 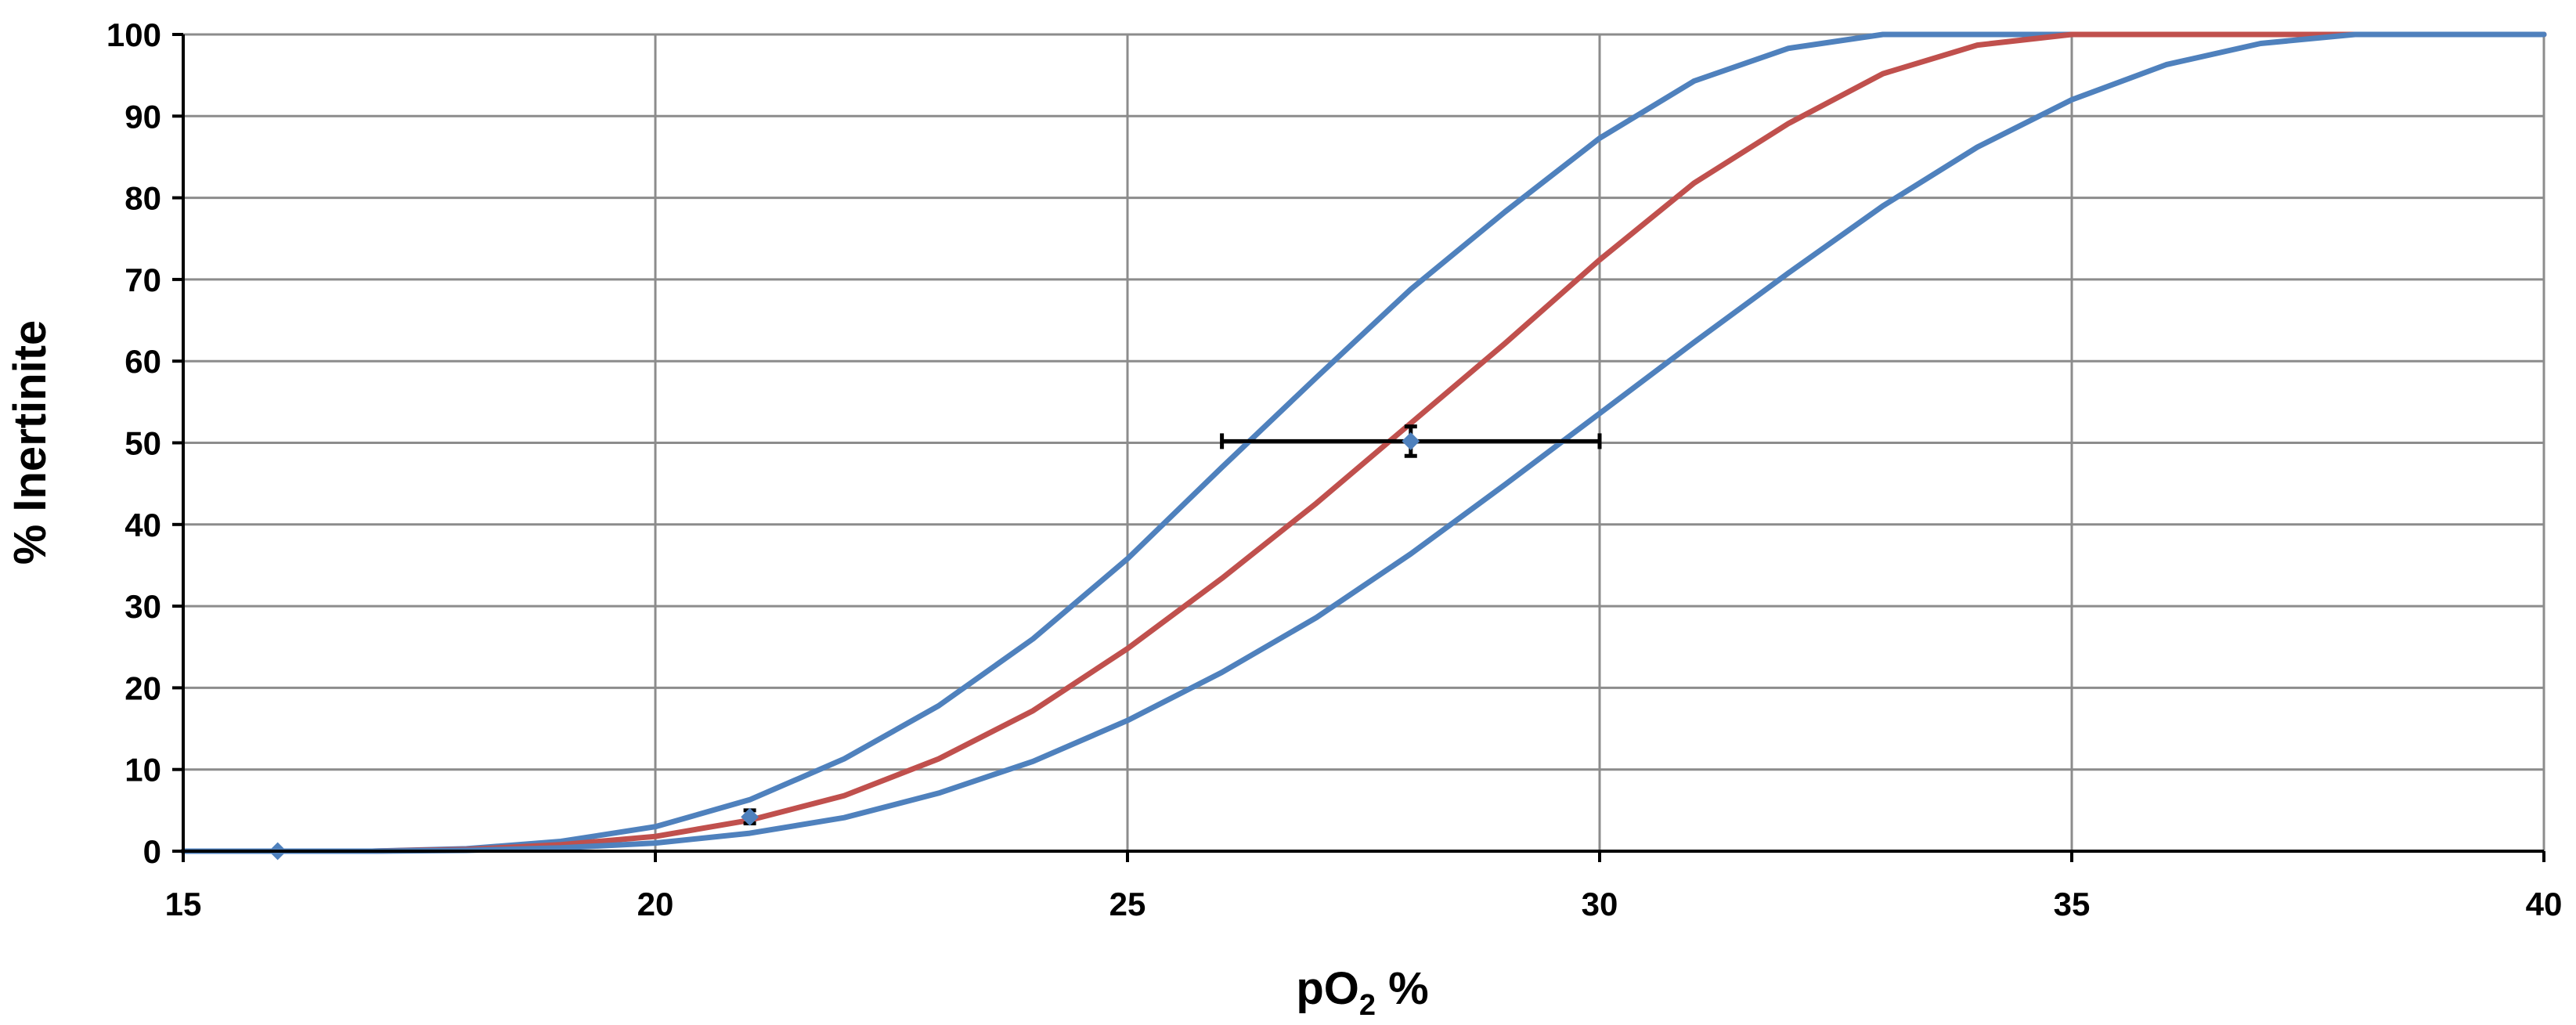 I want to click on x-tick-label: 25, so click(x=1127, y=904).